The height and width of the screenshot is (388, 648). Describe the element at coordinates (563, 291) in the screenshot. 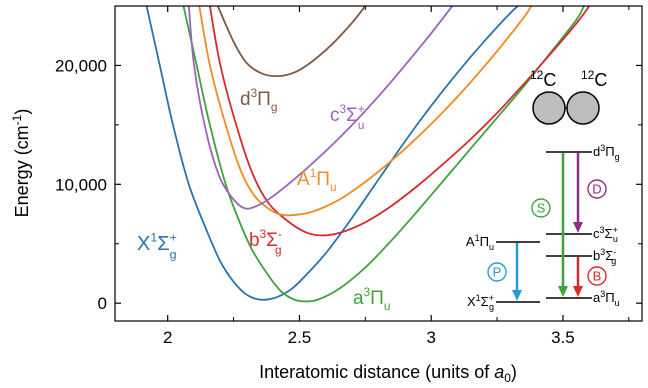

I see `transition-s-arrow-head` at that location.